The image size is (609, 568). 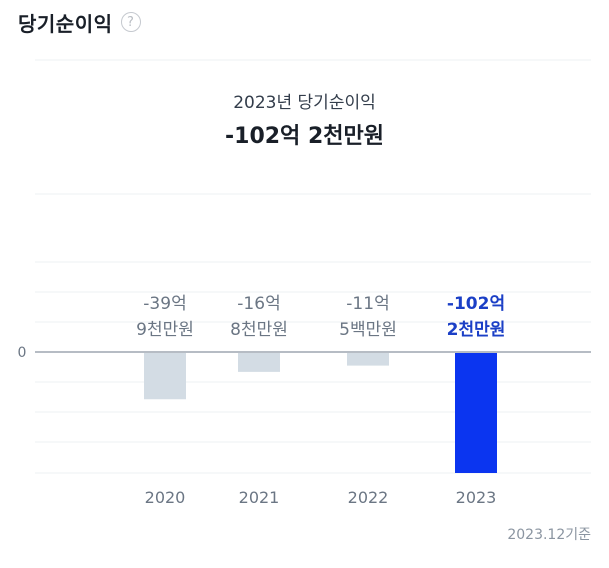 What do you see at coordinates (367, 304) in the screenshot?
I see `value-label-2022-line1: -11억` at bounding box center [367, 304].